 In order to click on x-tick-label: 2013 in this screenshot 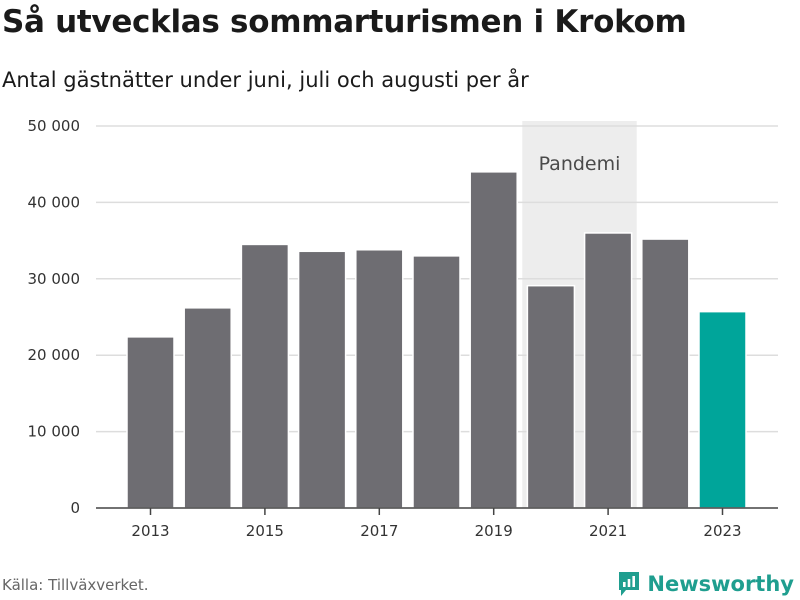, I will do `click(150, 531)`.